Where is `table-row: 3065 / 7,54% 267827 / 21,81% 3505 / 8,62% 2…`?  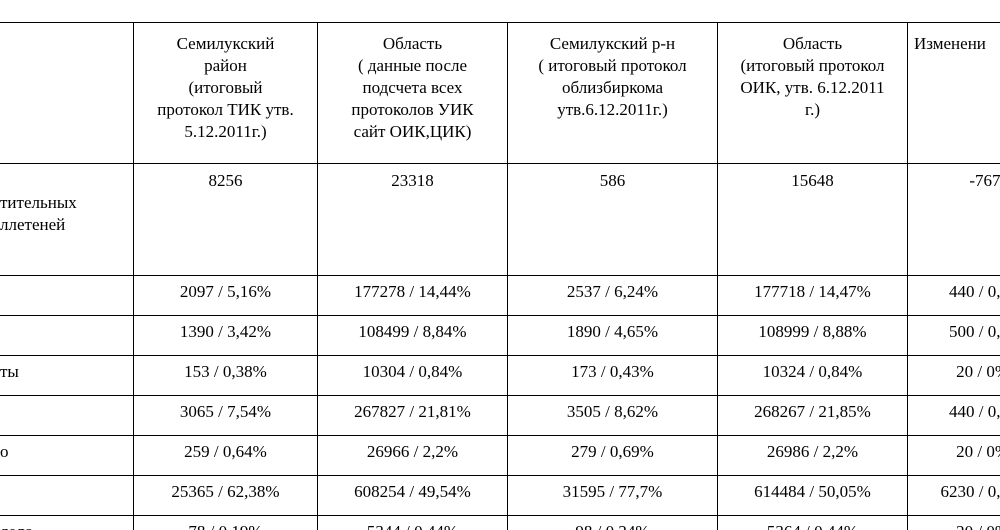 table-row: 3065 / 7,54% 267827 / 21,81% 3505 / 8,62% 2… is located at coordinates (500, 415).